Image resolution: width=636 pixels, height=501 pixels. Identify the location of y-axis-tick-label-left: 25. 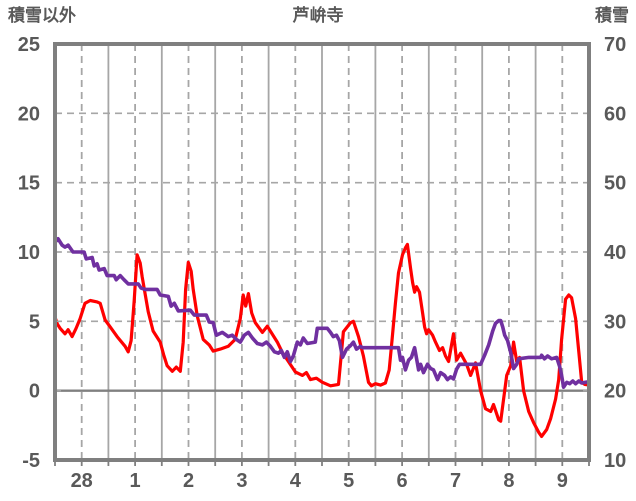
(29, 45).